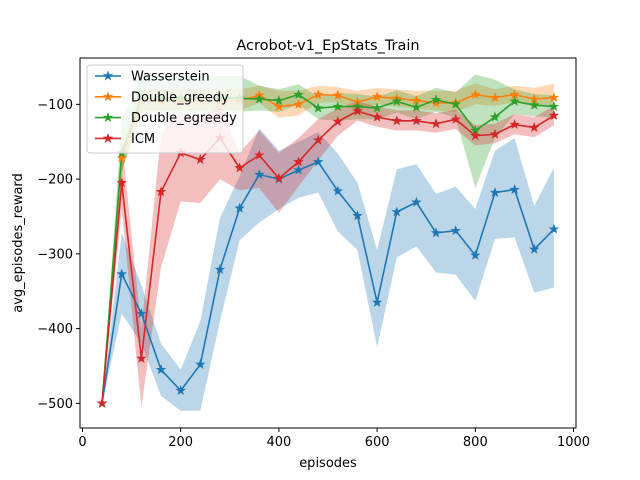 The image size is (640, 480). Describe the element at coordinates (55, 254) in the screenshot. I see `y-tick-label: −300` at that location.